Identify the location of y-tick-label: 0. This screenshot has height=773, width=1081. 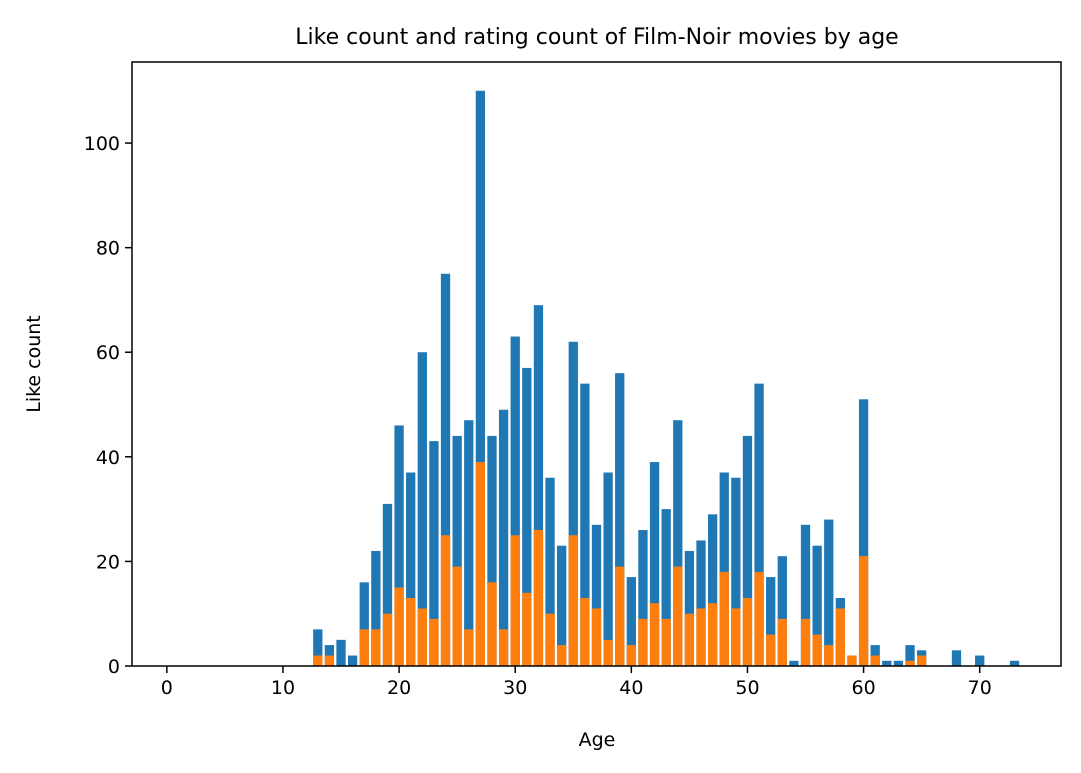
(114, 667).